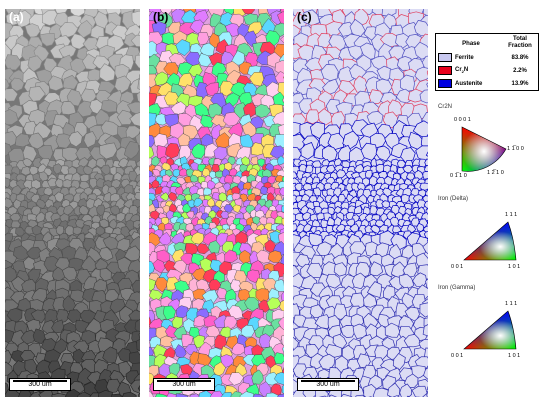 The image size is (550, 405). Describe the element at coordinates (471, 44) in the screenshot. I see `legend-header-phase: Phase` at that location.